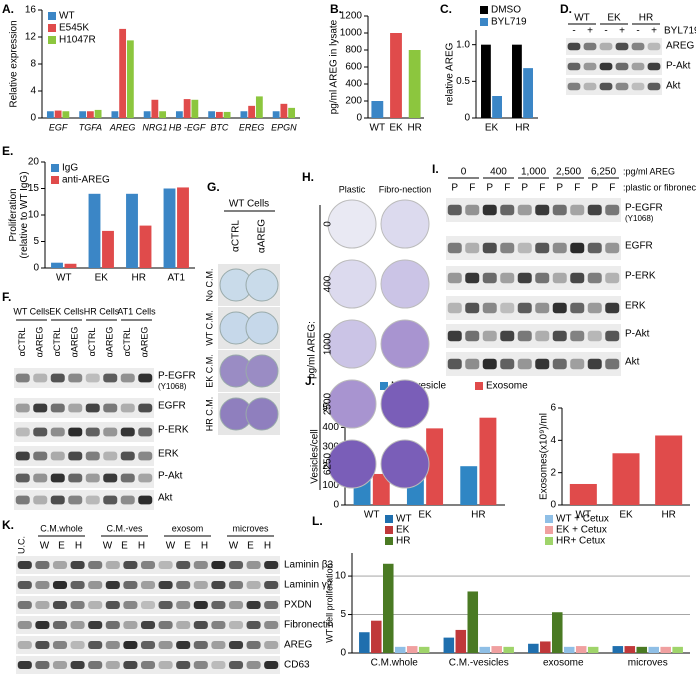 Image resolution: width=696 pixels, height=675 pixels. Describe the element at coordinates (187, 127) in the screenshot. I see `x-tick-label: HB -EGF` at that location.